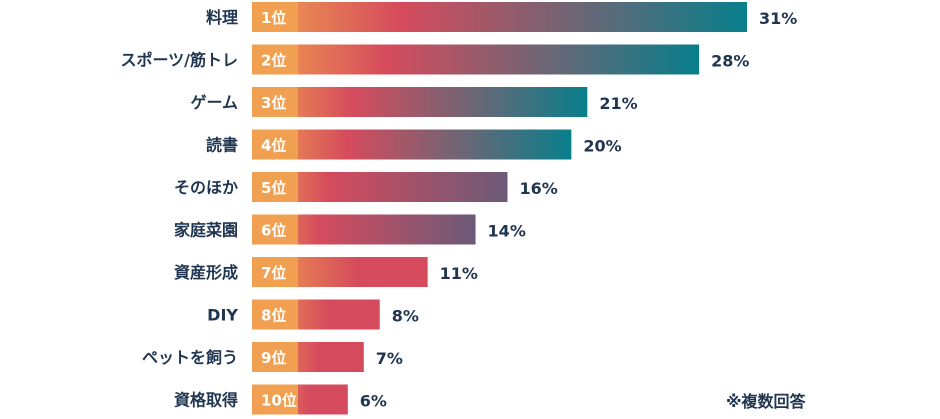 This screenshot has width=940, height=419. I want to click on rank-label-9: 9位, so click(273, 358).